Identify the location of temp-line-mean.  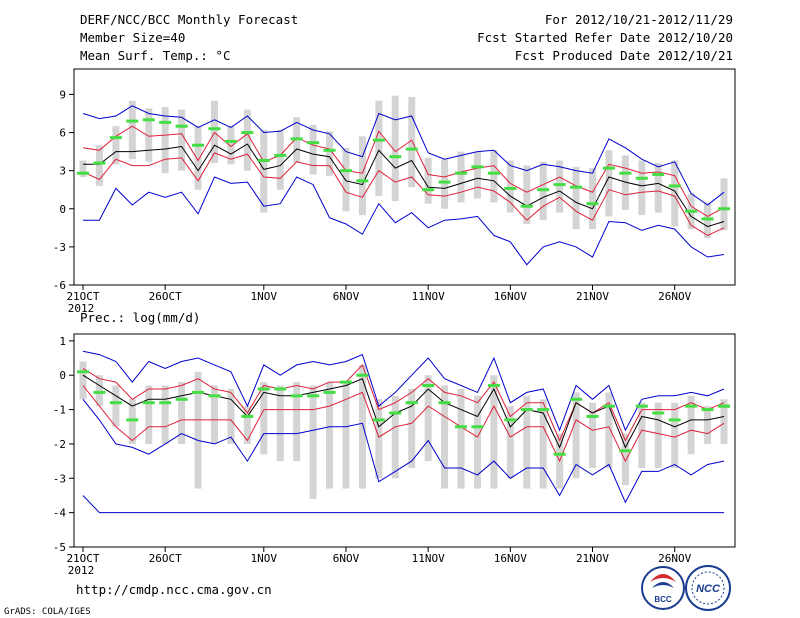
(404, 185).